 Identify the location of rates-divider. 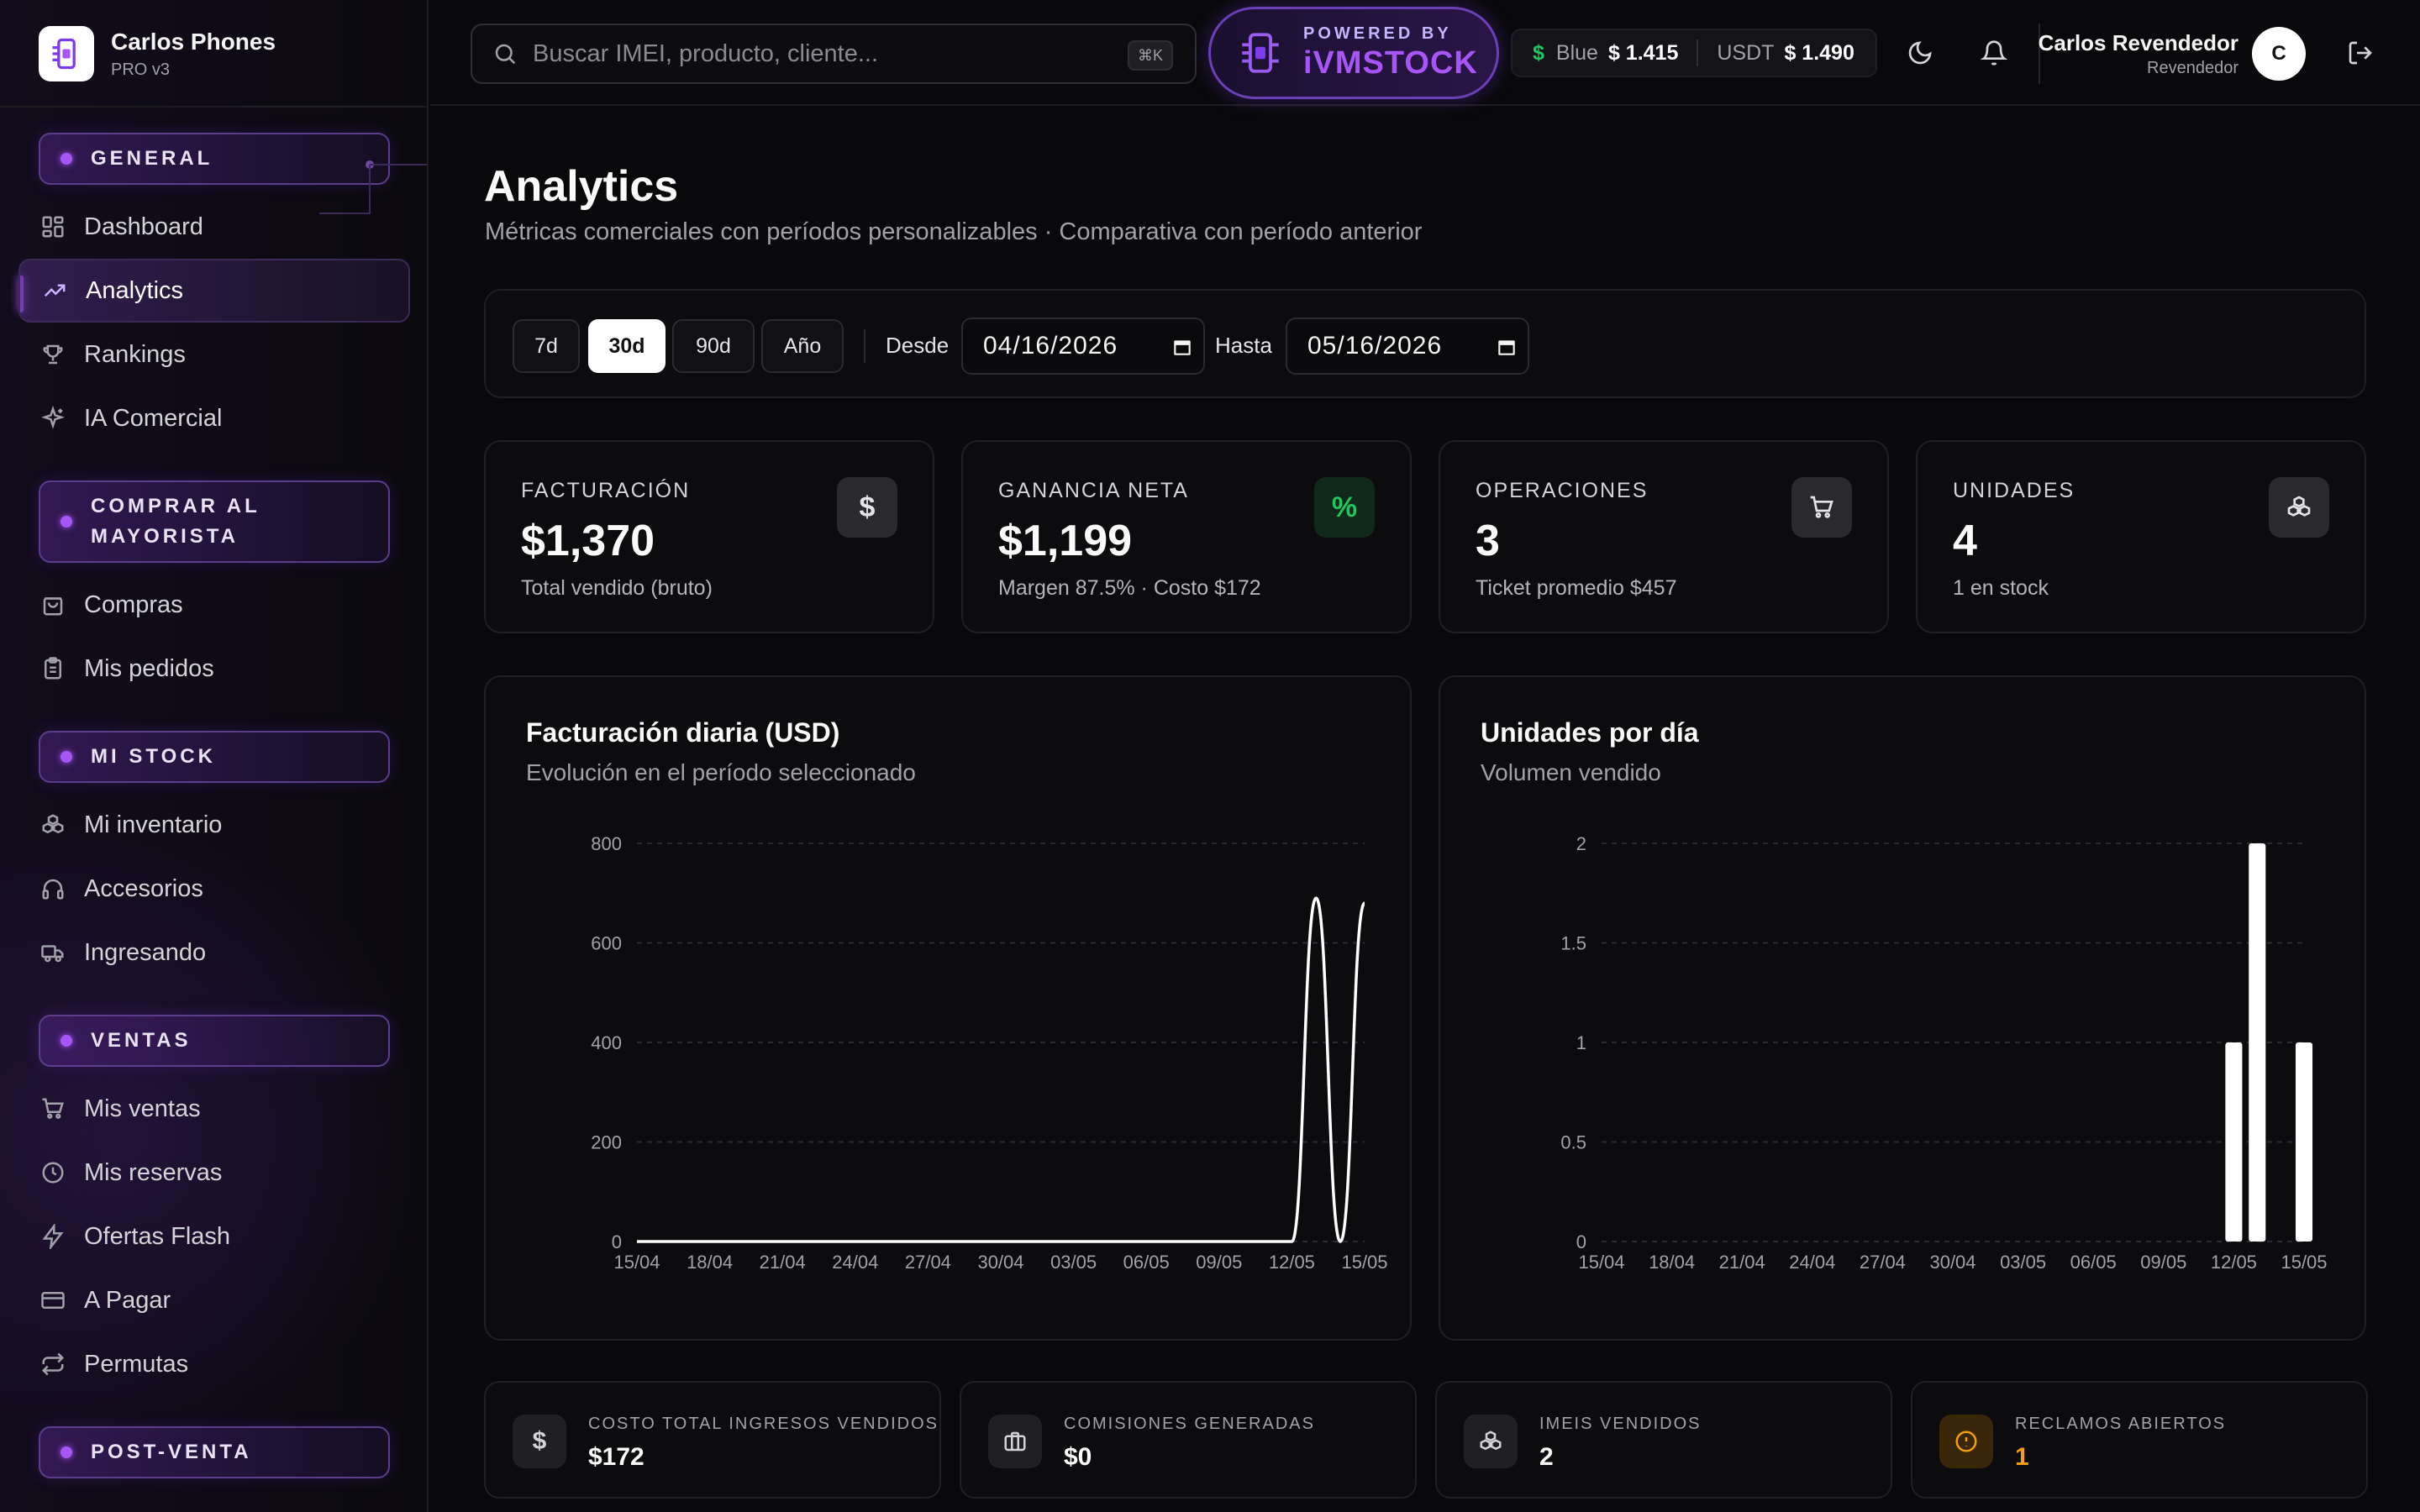
(1698, 52).